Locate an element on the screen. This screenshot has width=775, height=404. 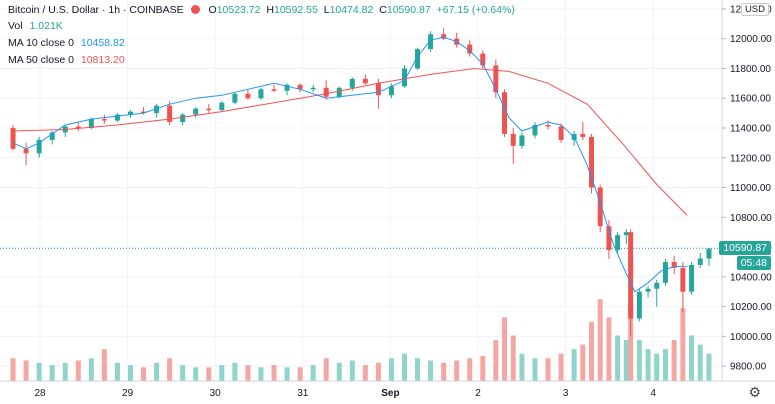
settings-gear-icon: ⚙ is located at coordinates (754, 392).